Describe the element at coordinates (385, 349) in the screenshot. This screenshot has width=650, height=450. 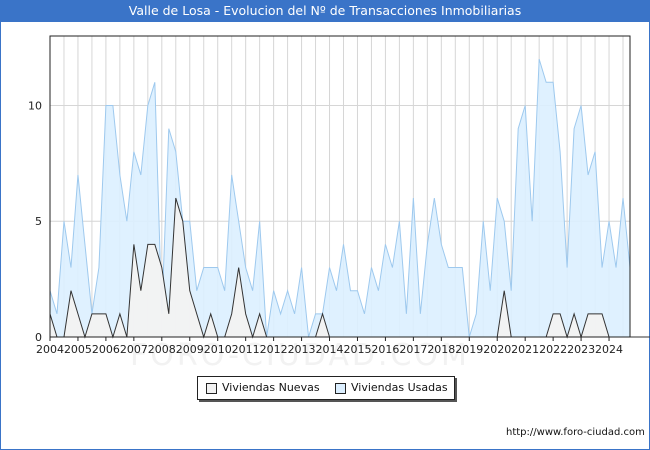
I see `x-tick-label: 2016` at that location.